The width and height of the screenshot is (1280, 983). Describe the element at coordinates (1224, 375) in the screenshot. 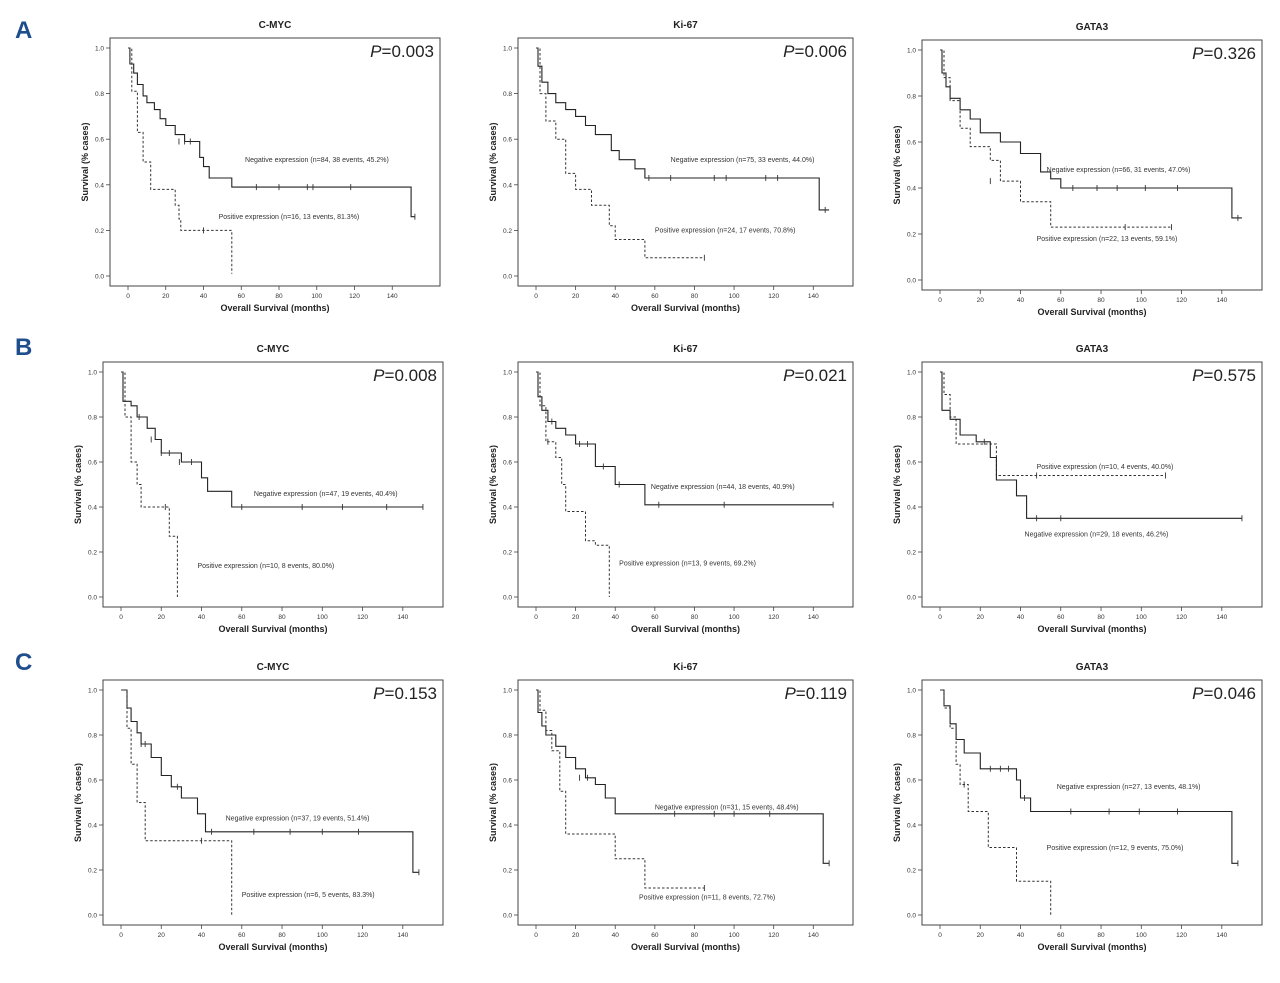

I see `p-value: P=0.575` at that location.